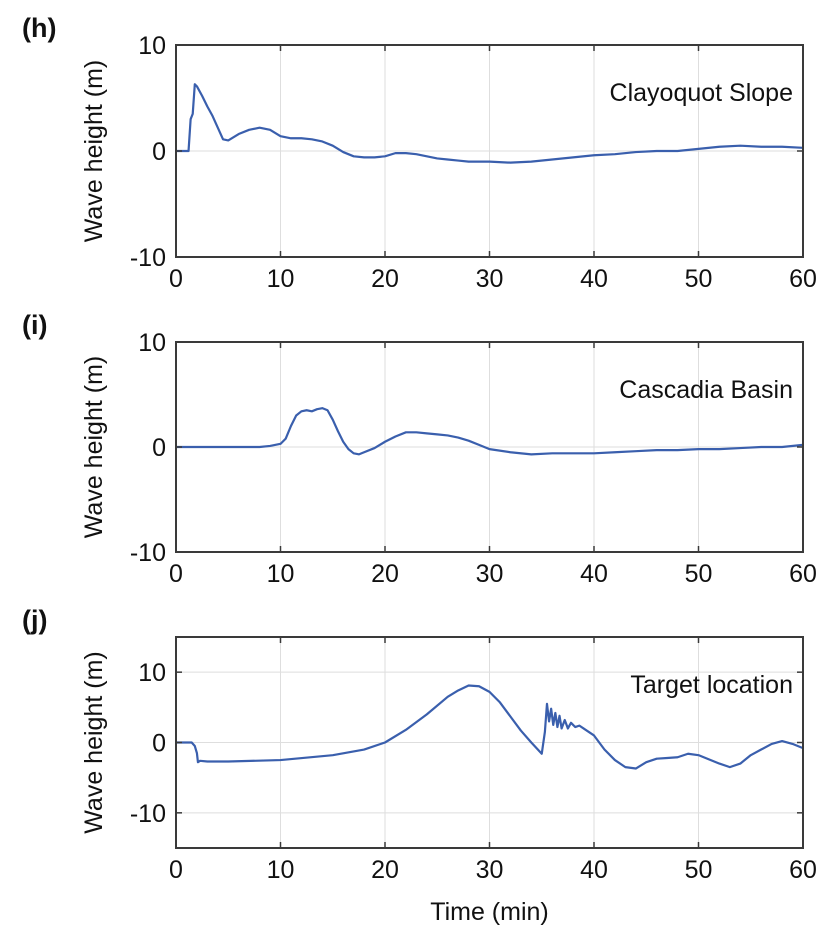 The height and width of the screenshot is (936, 828). Describe the element at coordinates (489, 912) in the screenshot. I see `x-axis-label: Time (min)` at that location.